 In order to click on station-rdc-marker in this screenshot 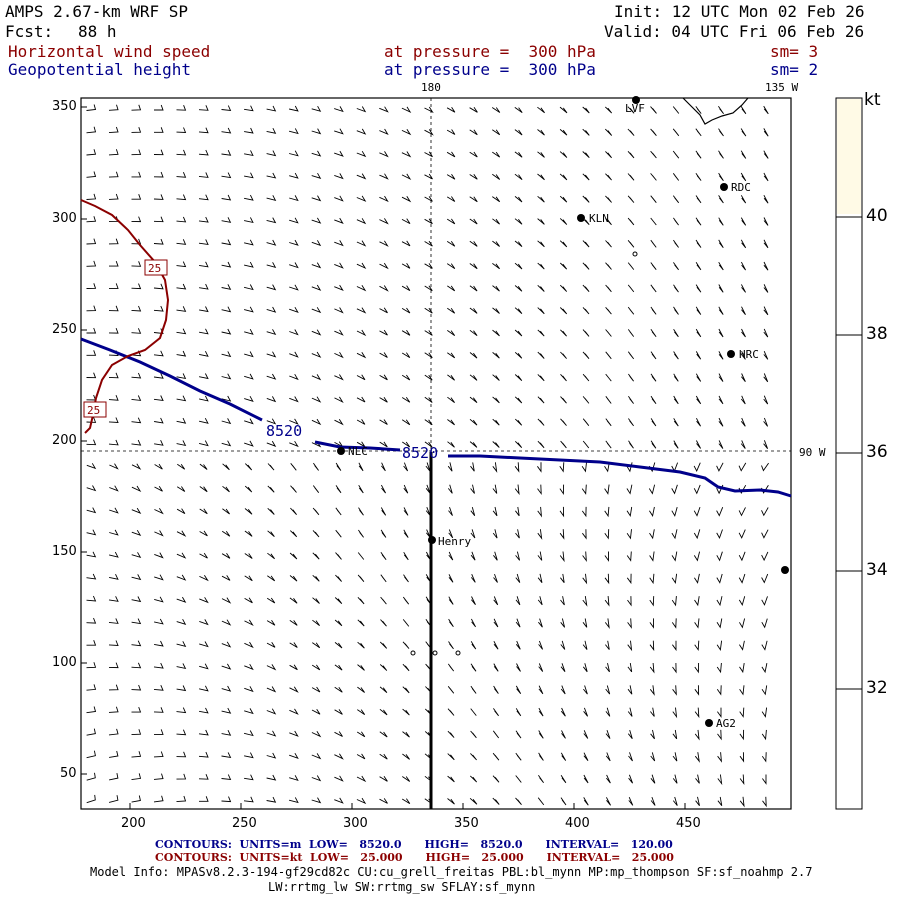, I will do `click(724, 187)`.